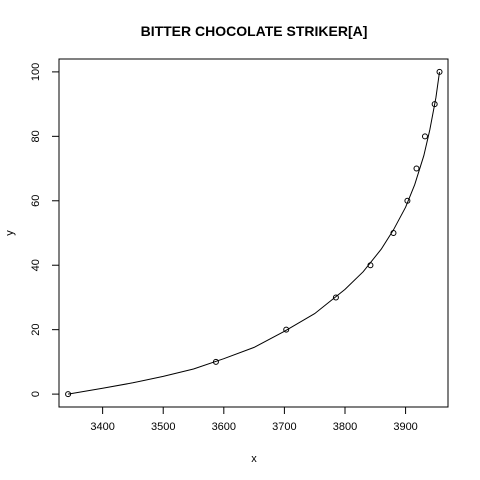 Image resolution: width=480 pixels, height=480 pixels. What do you see at coordinates (44, 230) in the screenshot?
I see `y-axis: 0 20 40 60 80 100` at bounding box center [44, 230].